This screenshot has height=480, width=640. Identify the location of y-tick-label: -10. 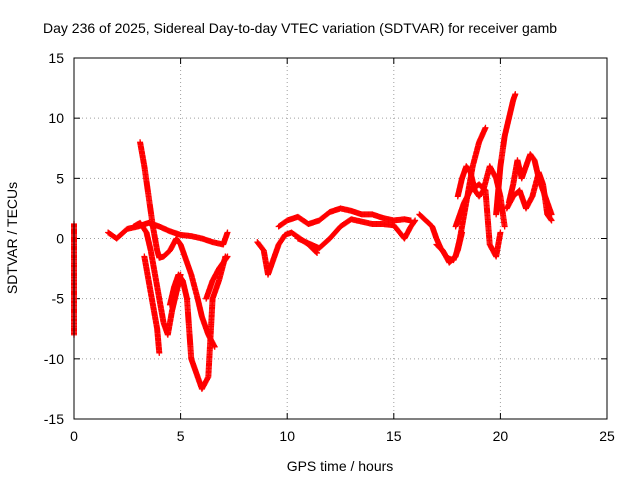
(54, 359).